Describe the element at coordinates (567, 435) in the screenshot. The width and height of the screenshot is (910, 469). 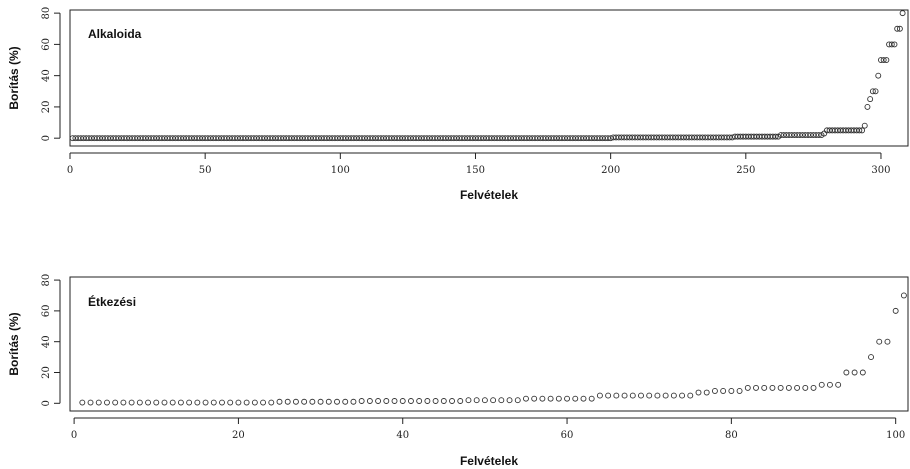
I see `x-tick-label: 60` at that location.